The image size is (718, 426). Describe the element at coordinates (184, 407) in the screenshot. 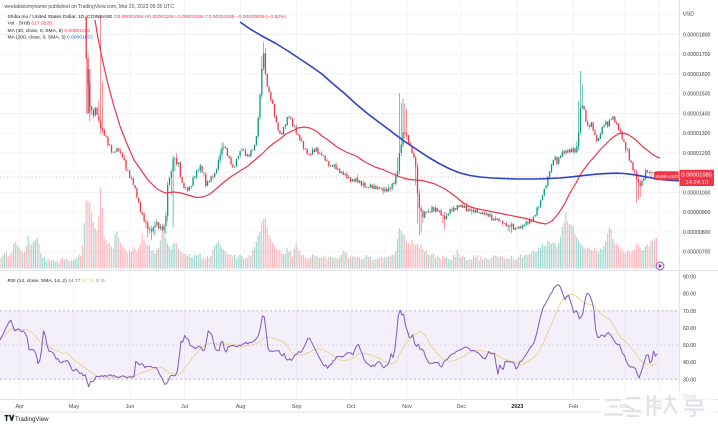

I see `svg-text: Jul` at that location.